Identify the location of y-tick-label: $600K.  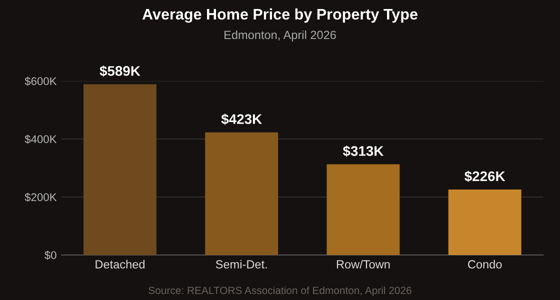
(40, 81).